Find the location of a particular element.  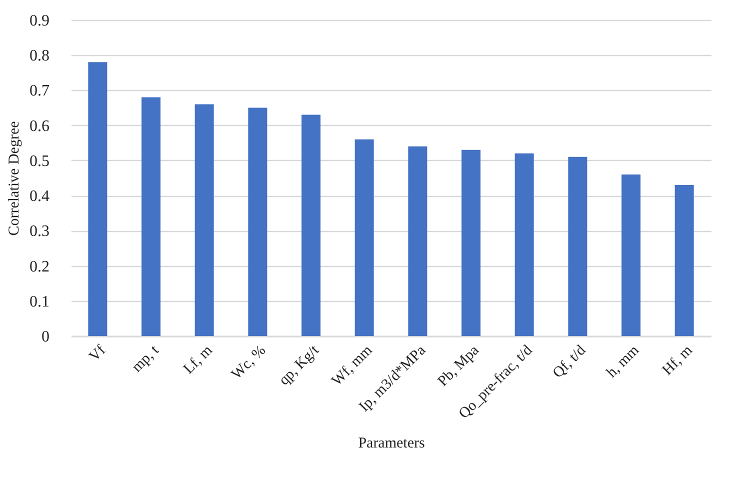

y-axis-title: Correlative Degree is located at coordinates (14, 178).